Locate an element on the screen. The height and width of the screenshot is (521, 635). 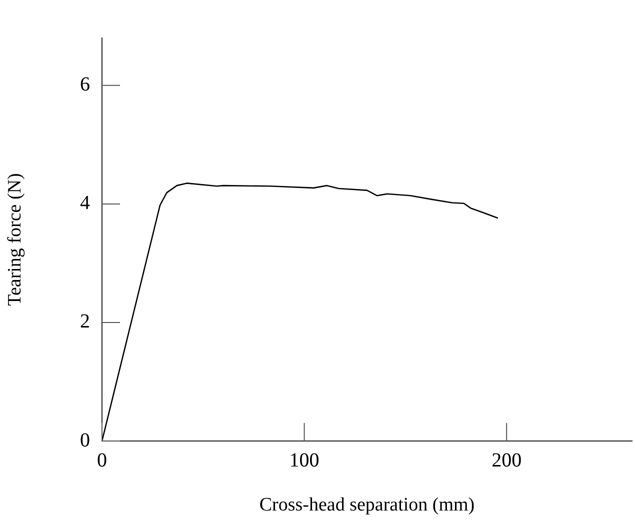
x-tick-label: 0 is located at coordinates (102, 460).